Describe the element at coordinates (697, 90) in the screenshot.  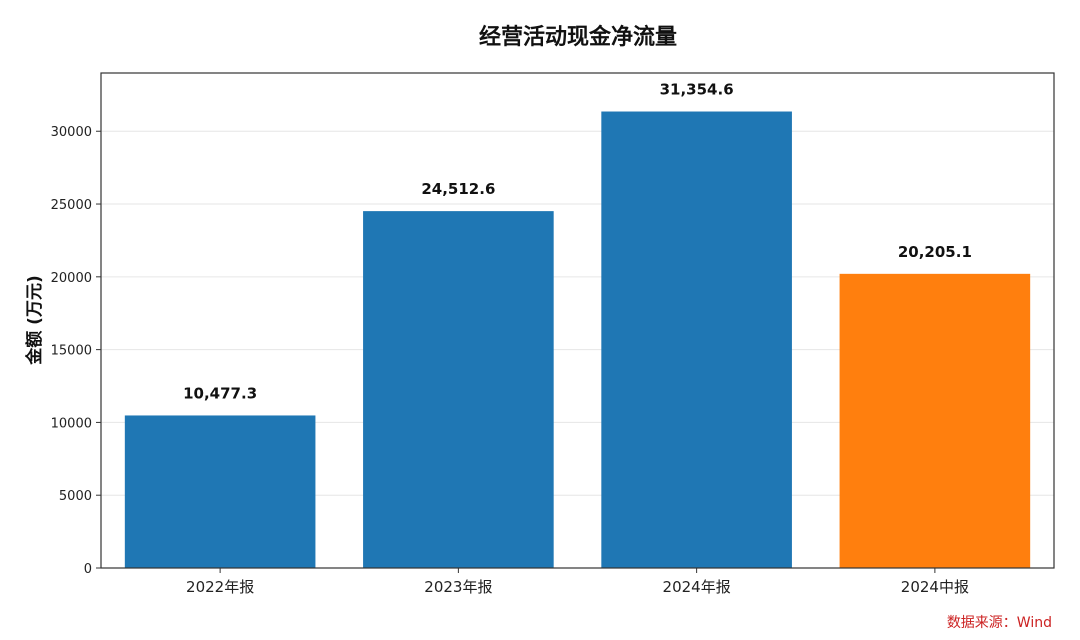
I see `data-label: 31,354.6` at that location.